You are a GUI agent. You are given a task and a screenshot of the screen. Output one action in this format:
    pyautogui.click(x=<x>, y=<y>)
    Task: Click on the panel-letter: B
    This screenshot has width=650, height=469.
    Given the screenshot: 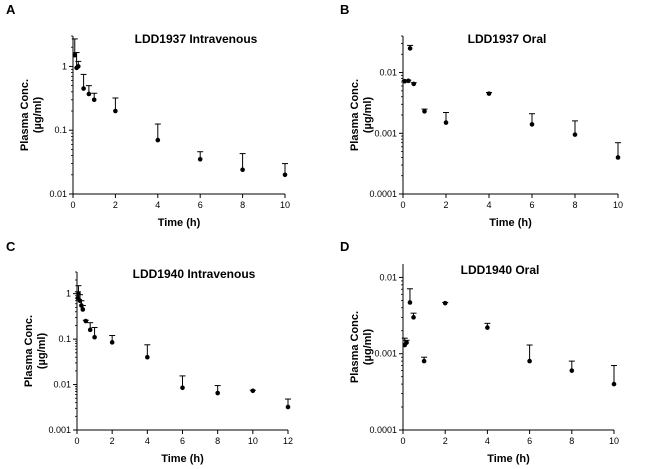 What is the action you would take?
    pyautogui.click(x=344, y=9)
    